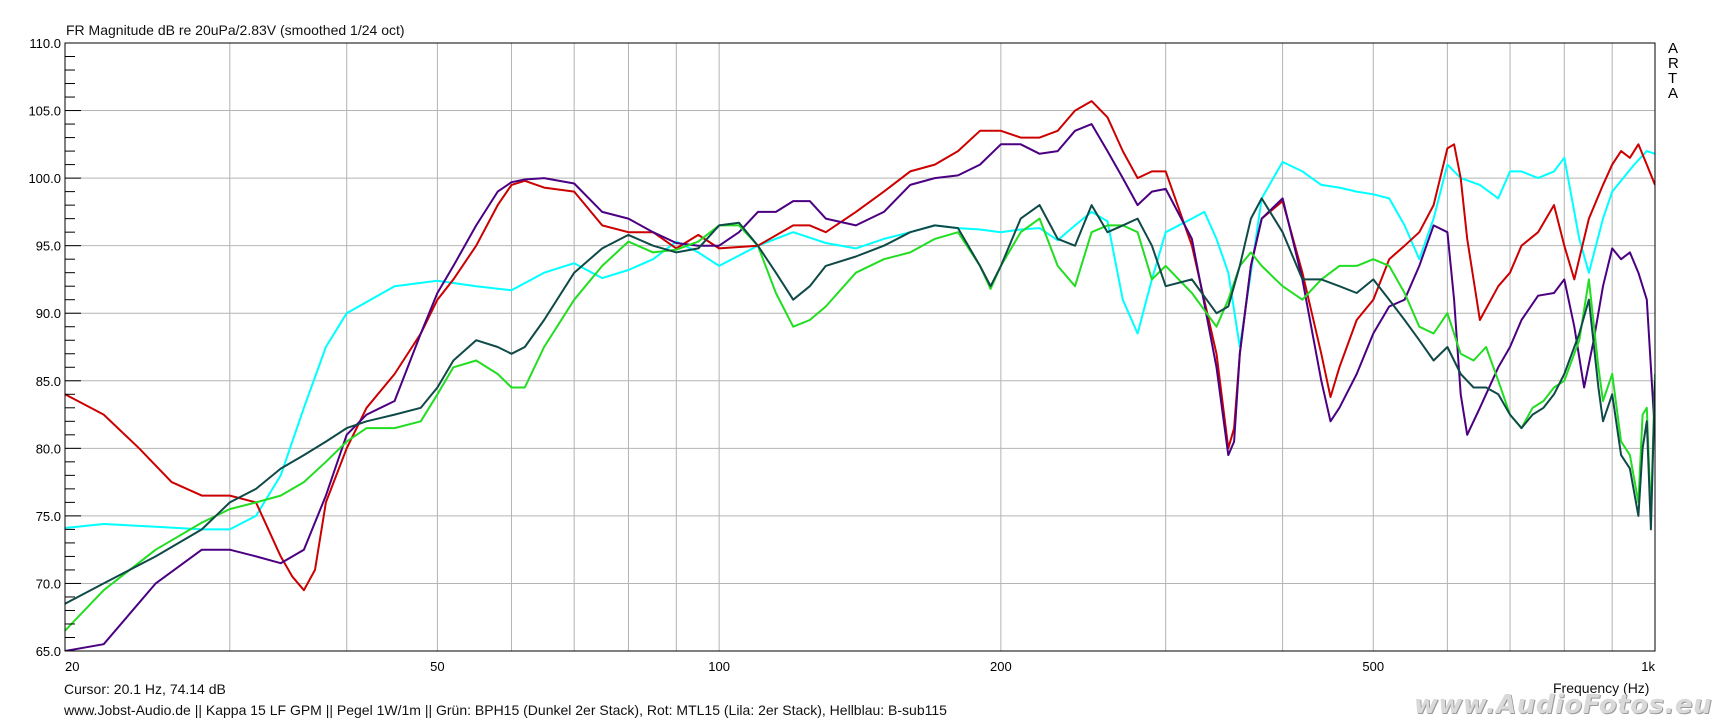 The height and width of the screenshot is (722, 1718). Describe the element at coordinates (719, 666) in the screenshot. I see `x-tick-label: 100` at that location.